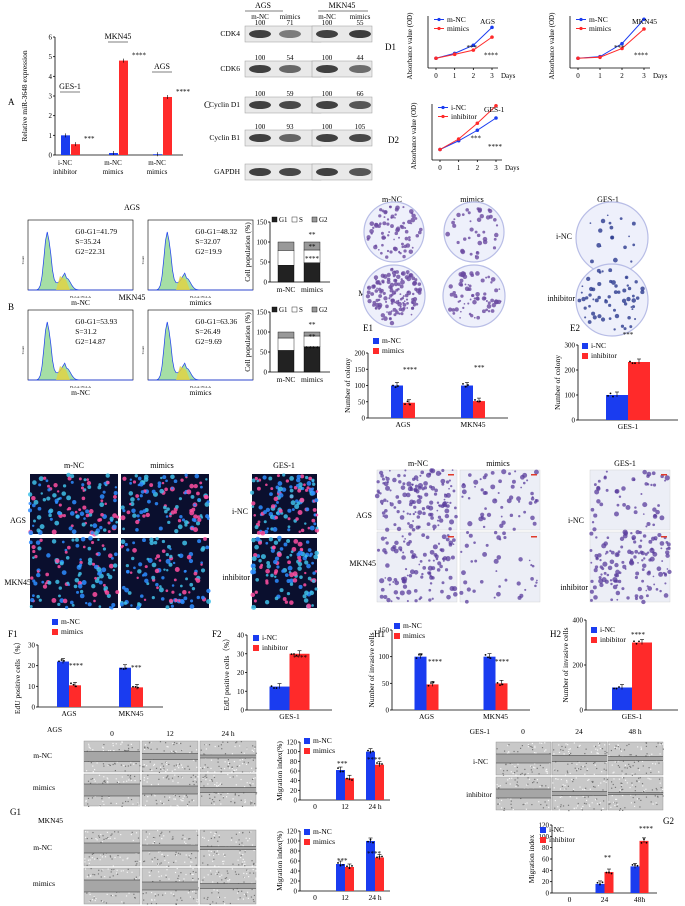 Image resolution: width=685 pixels, height=906 pixels. What do you see at coordinates (525, 589) in the screenshot?
I see `transwell-img-mkn45-mimics-cell` at bounding box center [525, 589].